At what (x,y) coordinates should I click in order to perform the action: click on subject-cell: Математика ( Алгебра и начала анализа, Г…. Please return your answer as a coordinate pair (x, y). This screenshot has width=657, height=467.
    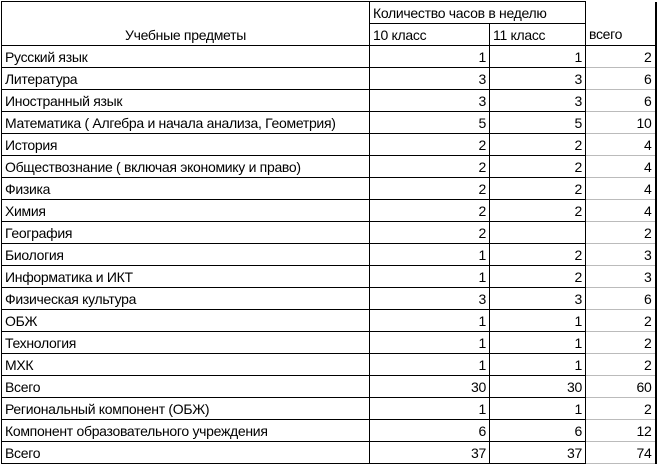
    Looking at the image, I should click on (185, 122).